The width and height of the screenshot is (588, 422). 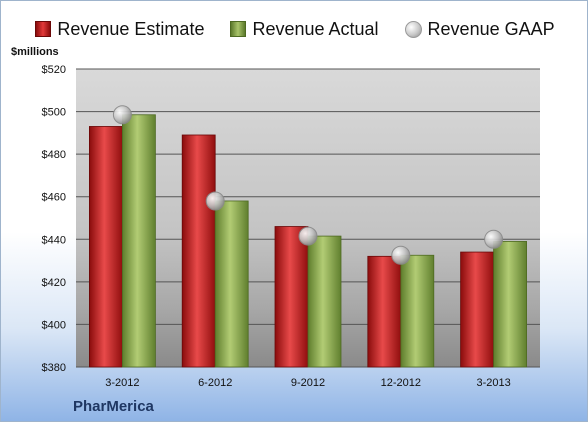 I want to click on y-tick-label: $400, so click(x=54, y=325).